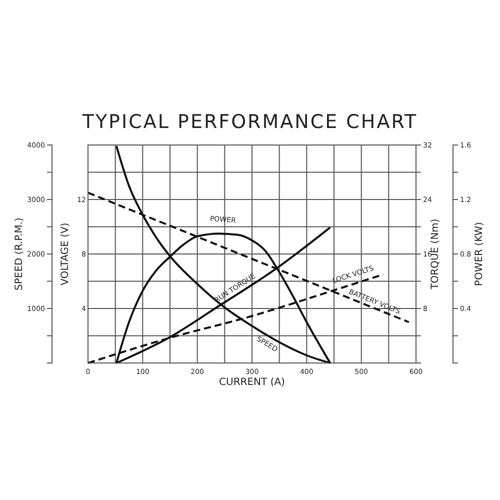  I want to click on x-axis-title: CURRENT (A), so click(252, 382).